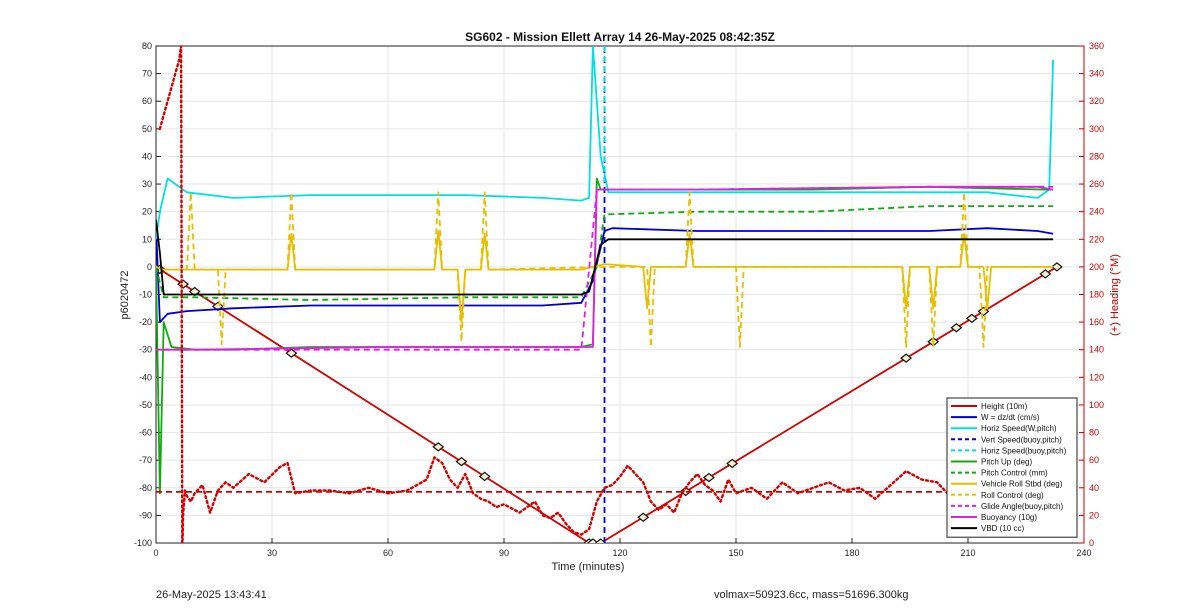  What do you see at coordinates (145, 350) in the screenshot?
I see `y-tick-label: -30` at bounding box center [145, 350].